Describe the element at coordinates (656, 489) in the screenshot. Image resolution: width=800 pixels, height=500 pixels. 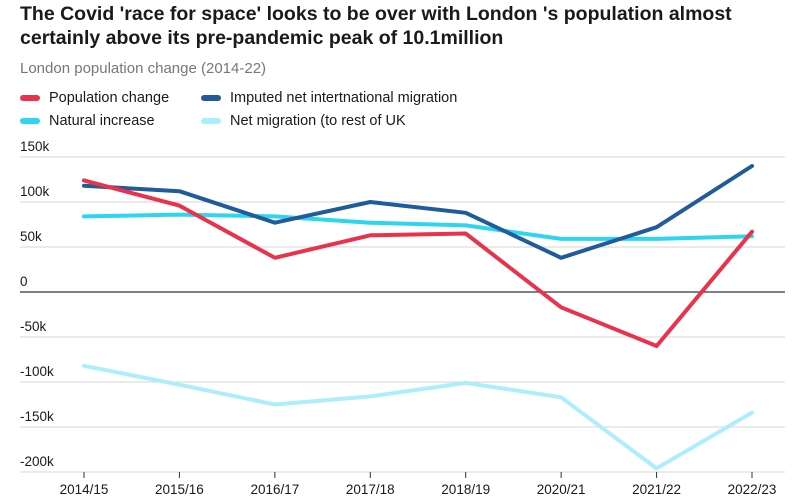
I see `x-tick-label: 2021/22` at that location.